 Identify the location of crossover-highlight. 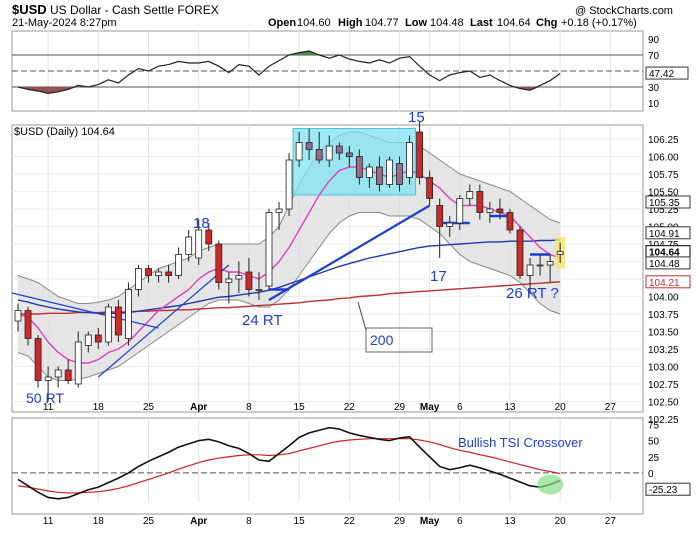
(550, 484).